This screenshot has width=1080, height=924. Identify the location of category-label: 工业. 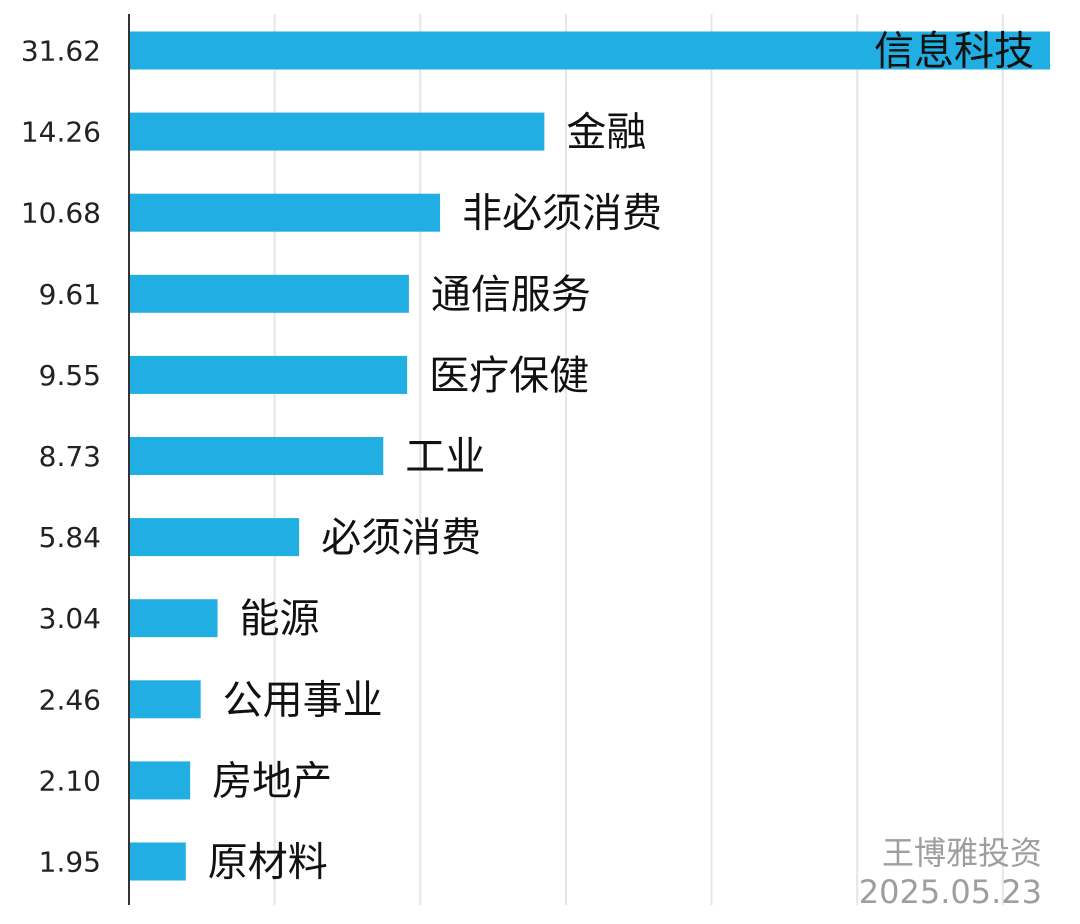
(445, 457).